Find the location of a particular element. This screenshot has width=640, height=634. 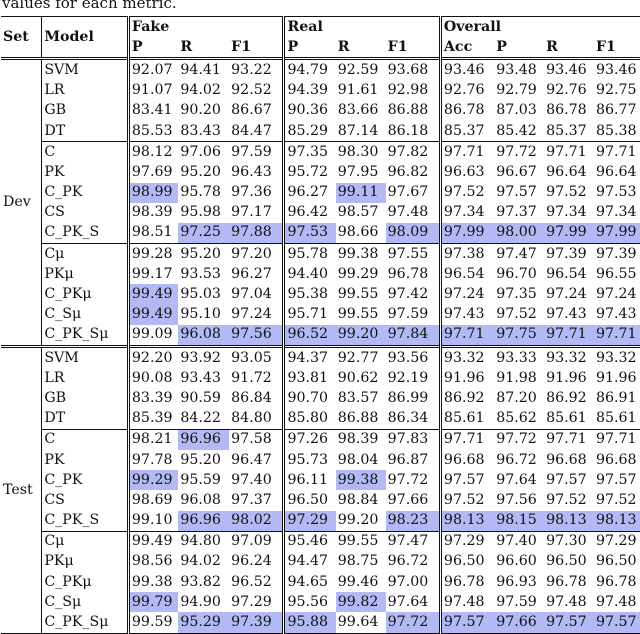

metric-cell: 97.83 is located at coordinates (413, 439).